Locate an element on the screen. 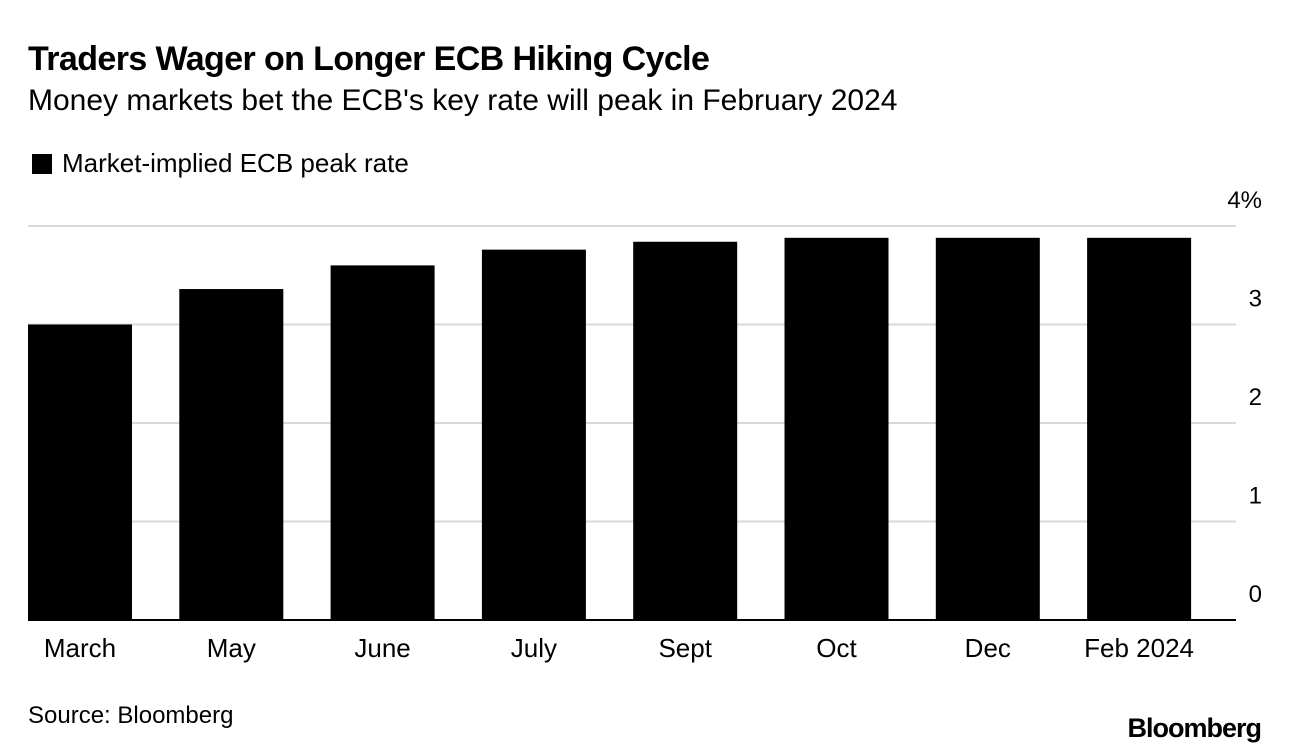 The width and height of the screenshot is (1289, 756). y-tick-label: 2 is located at coordinates (1255, 397).